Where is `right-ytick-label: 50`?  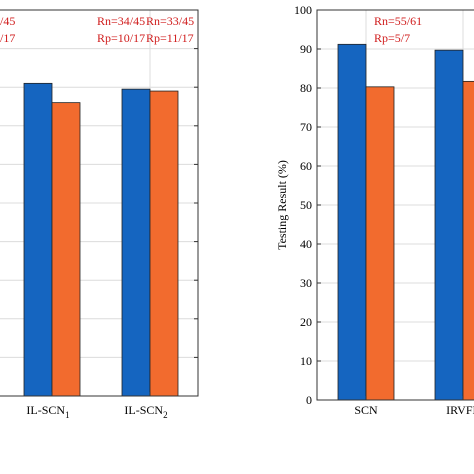
right-ytick-label: 50 is located at coordinates (306, 205).